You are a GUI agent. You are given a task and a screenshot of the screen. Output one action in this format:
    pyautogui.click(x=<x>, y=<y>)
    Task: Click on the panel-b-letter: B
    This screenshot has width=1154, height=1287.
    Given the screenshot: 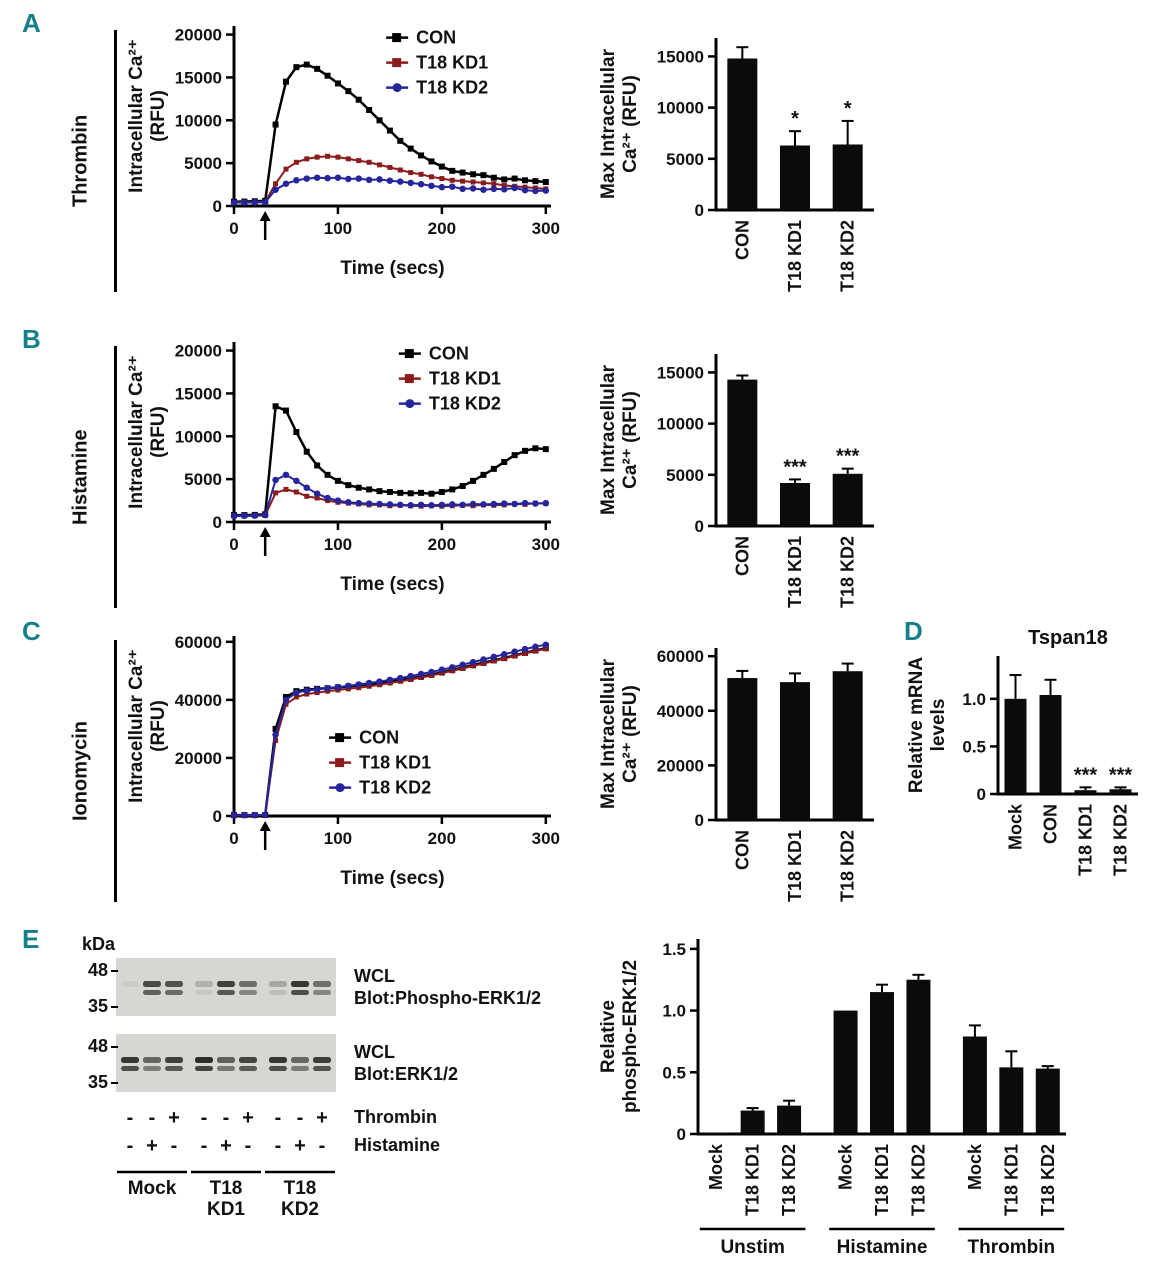 What is the action you would take?
    pyautogui.click(x=31, y=339)
    